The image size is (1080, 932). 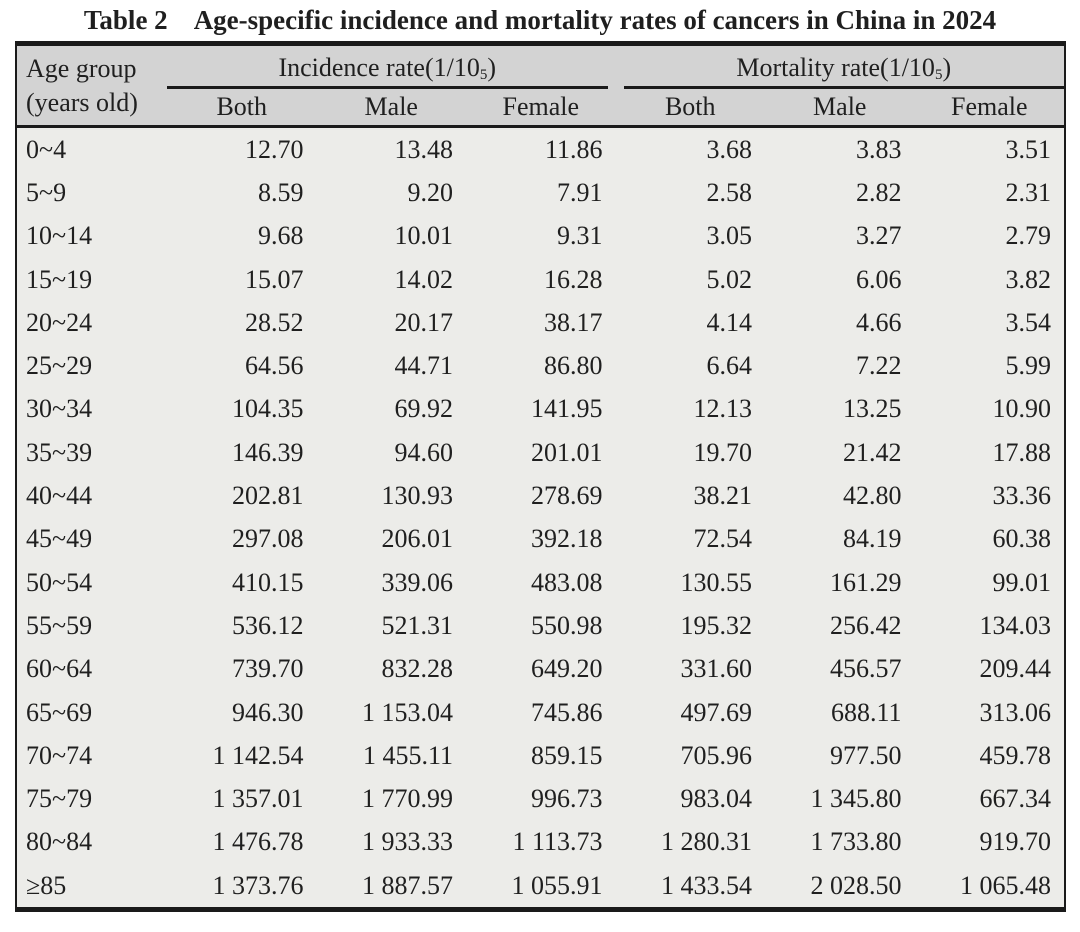 What do you see at coordinates (268, 625) in the screenshot?
I see `cell-incidence-both: 536.12` at bounding box center [268, 625].